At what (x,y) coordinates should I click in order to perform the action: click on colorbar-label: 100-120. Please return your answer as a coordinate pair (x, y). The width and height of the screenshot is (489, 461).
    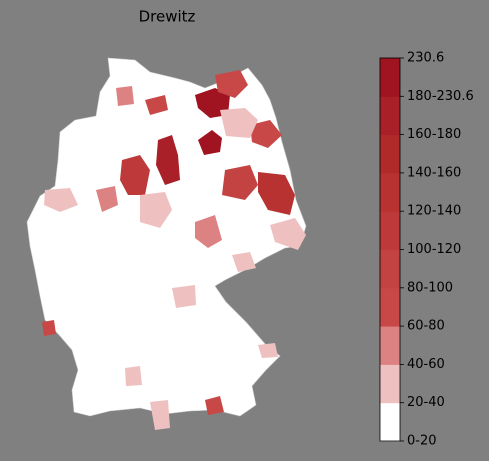
    Looking at the image, I should click on (434, 249).